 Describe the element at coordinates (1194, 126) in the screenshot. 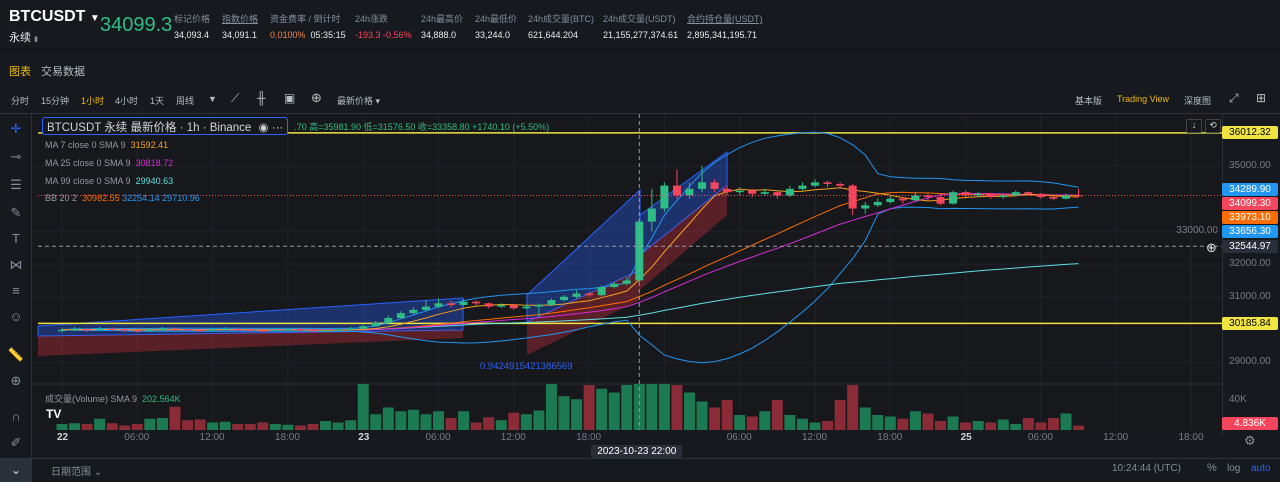

I see `scroll-to-latest-icon: ↓` at that location.